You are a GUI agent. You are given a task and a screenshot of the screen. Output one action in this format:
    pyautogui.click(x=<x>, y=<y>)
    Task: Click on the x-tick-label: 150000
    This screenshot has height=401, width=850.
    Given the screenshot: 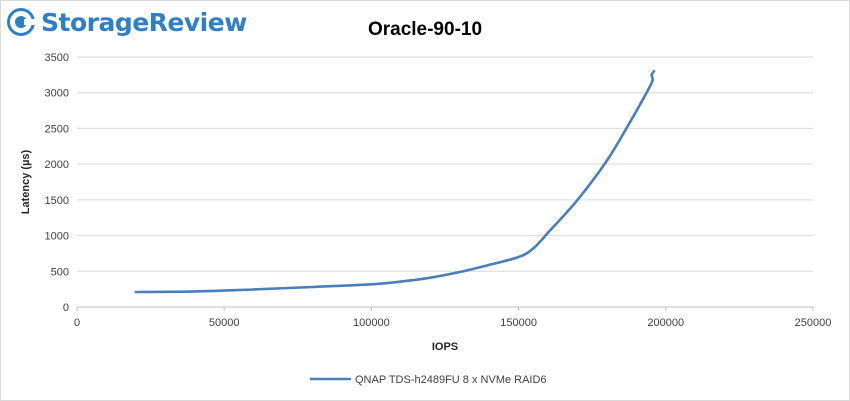 What is the action you would take?
    pyautogui.click(x=518, y=323)
    